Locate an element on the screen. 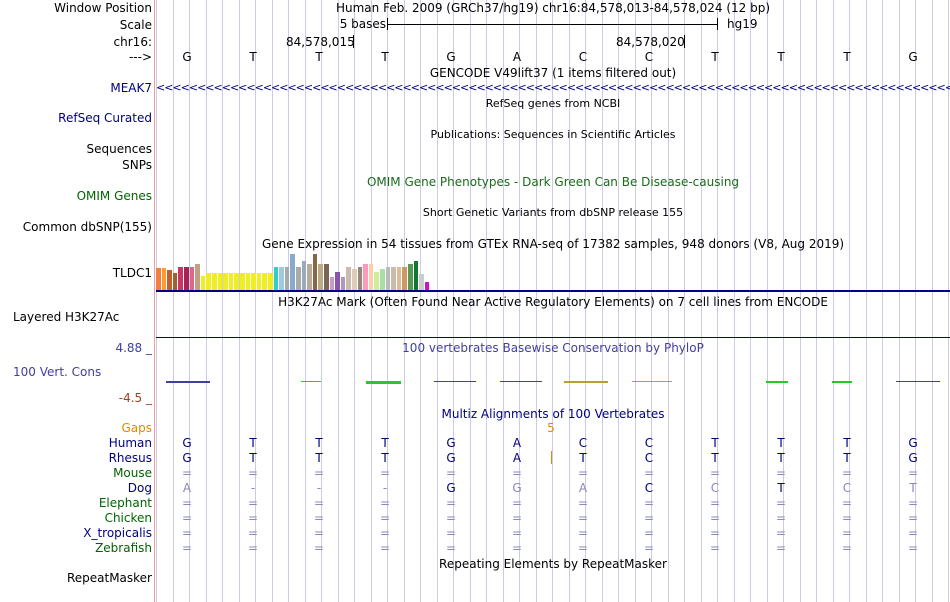  track-label-100-vert-cons: 100 Vert. Cons is located at coordinates (57, 372).